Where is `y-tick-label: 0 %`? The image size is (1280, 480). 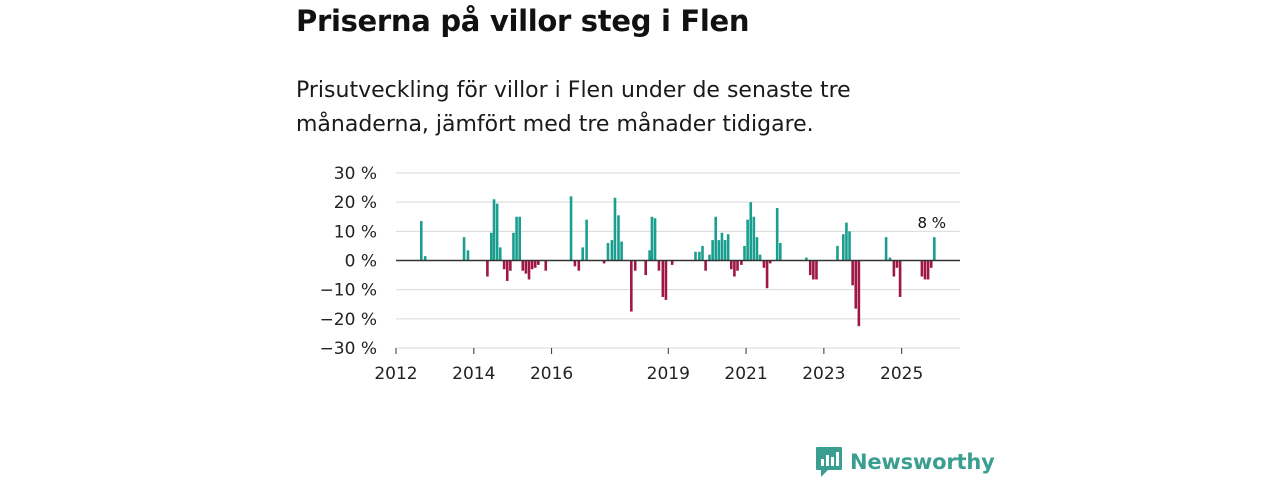 y-tick-label: 0 % is located at coordinates (361, 262).